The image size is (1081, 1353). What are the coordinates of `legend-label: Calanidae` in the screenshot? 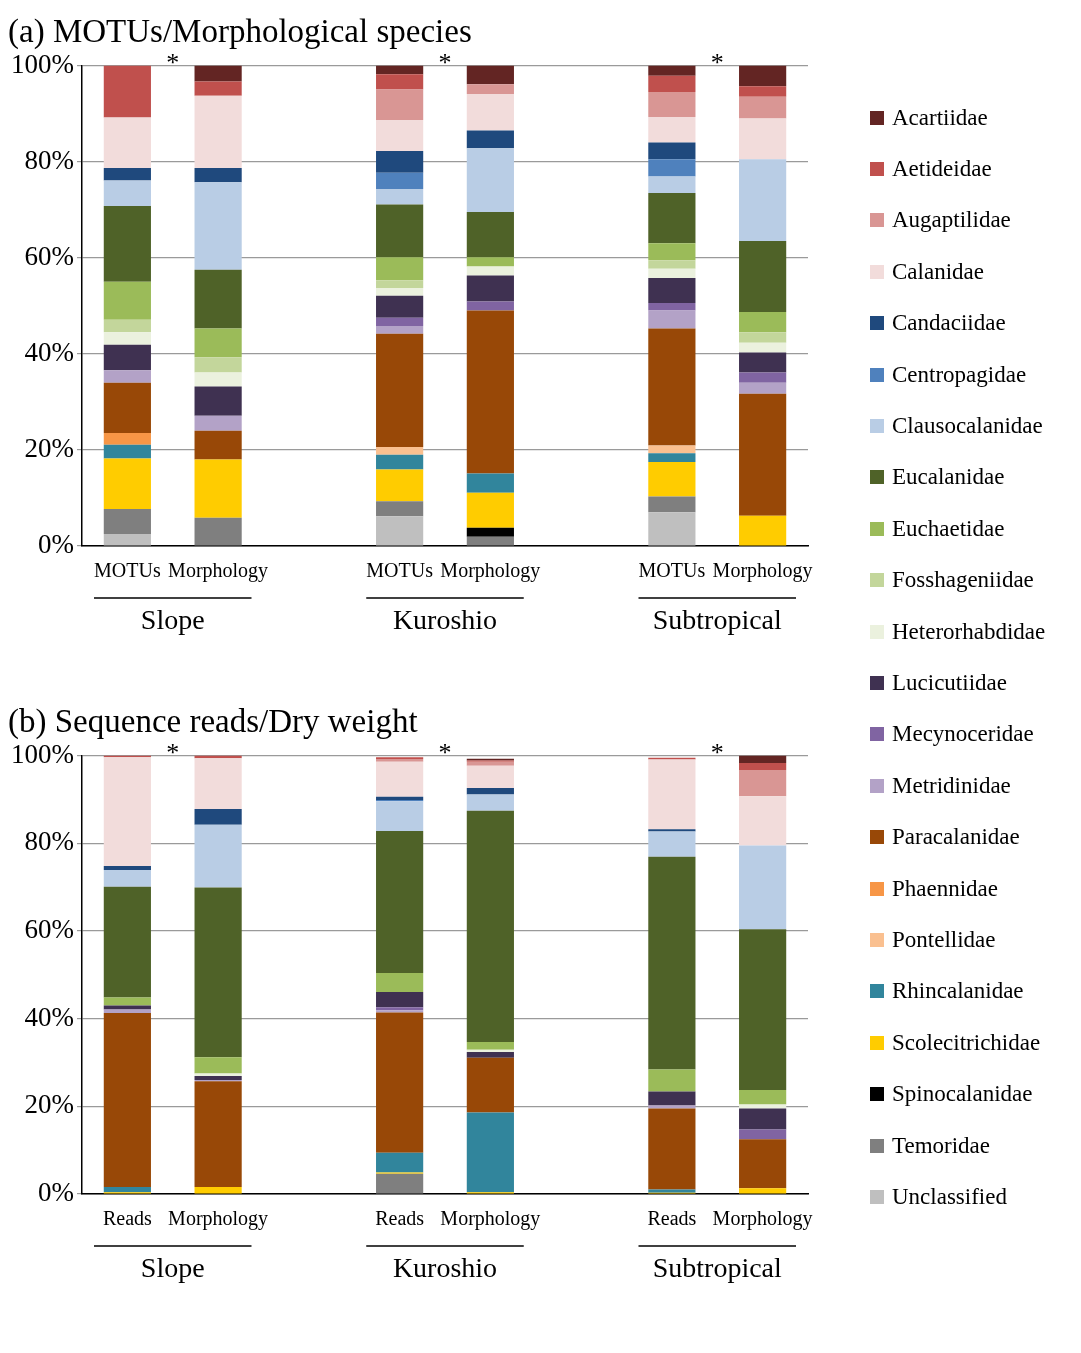 It's located at (938, 271).